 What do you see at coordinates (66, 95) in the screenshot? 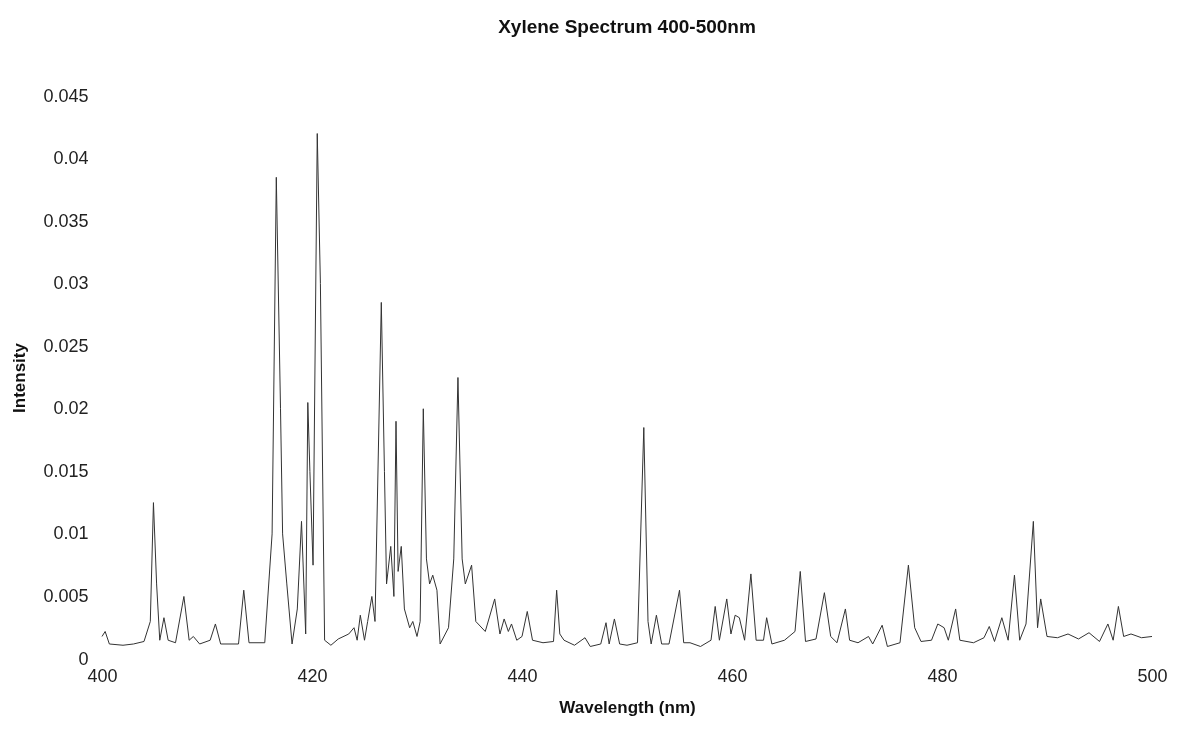
I see `y-tick-label: 0.045` at bounding box center [66, 95].